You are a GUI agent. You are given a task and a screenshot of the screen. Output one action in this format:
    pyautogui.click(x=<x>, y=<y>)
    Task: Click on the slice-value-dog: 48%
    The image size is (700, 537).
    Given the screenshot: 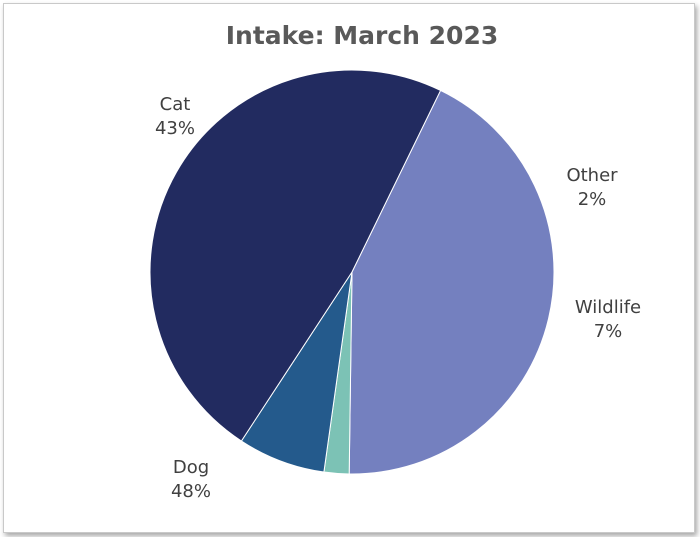 What is the action you would take?
    pyautogui.click(x=191, y=491)
    